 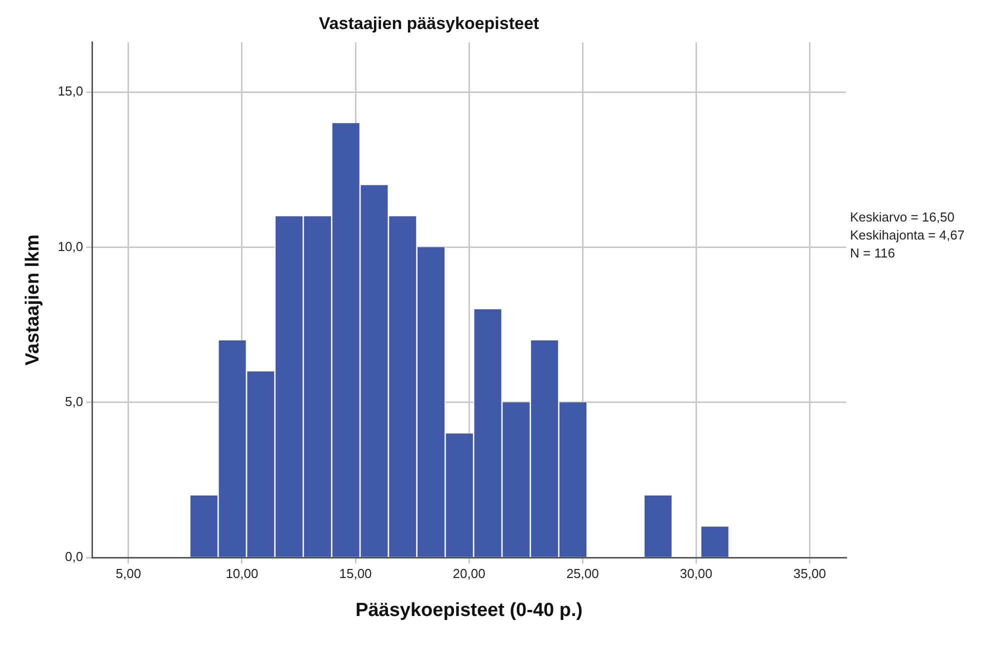 I want to click on x-tick-label: 30,00, so click(x=696, y=573).